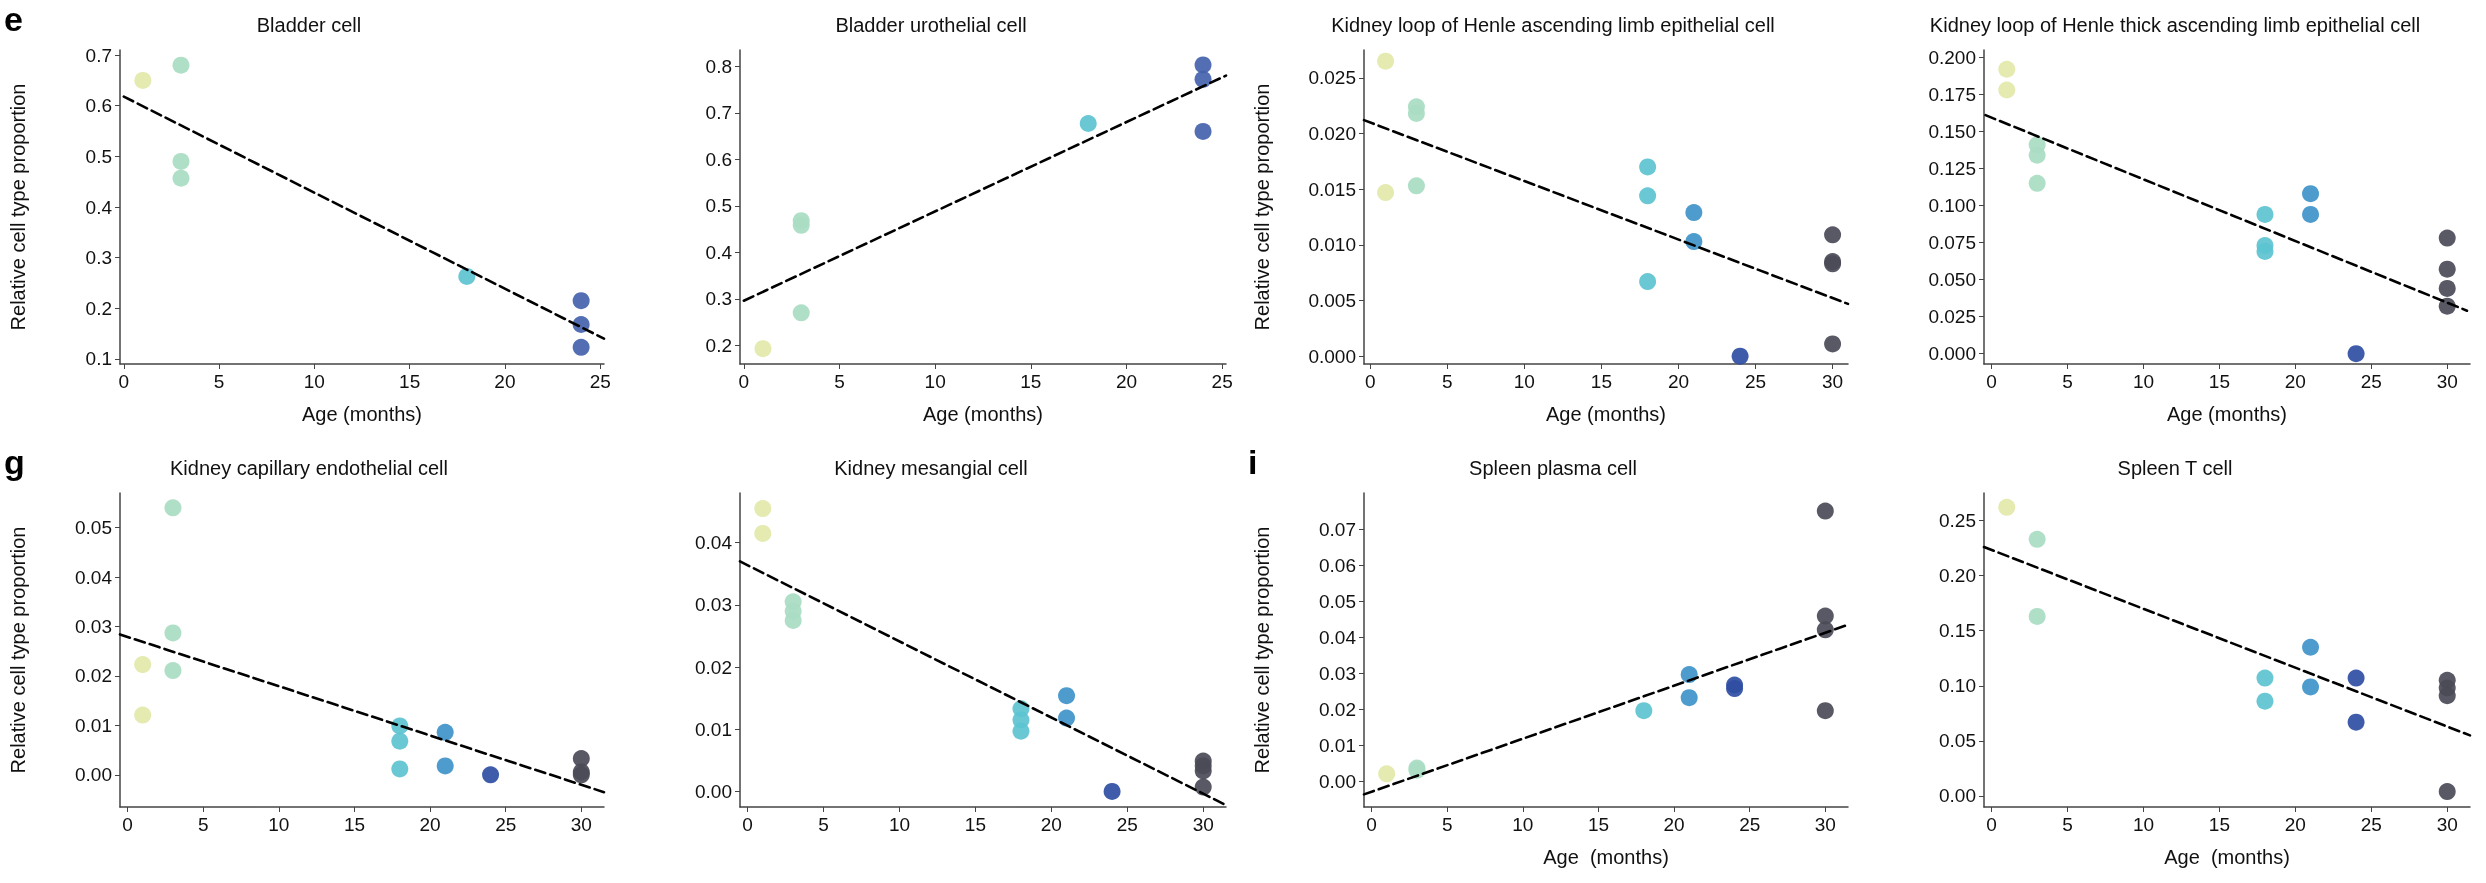 This screenshot has height=883, width=2486. Describe the element at coordinates (309, 468) in the screenshot. I see `chart-title: Kidney capillary endothelial cell` at that location.